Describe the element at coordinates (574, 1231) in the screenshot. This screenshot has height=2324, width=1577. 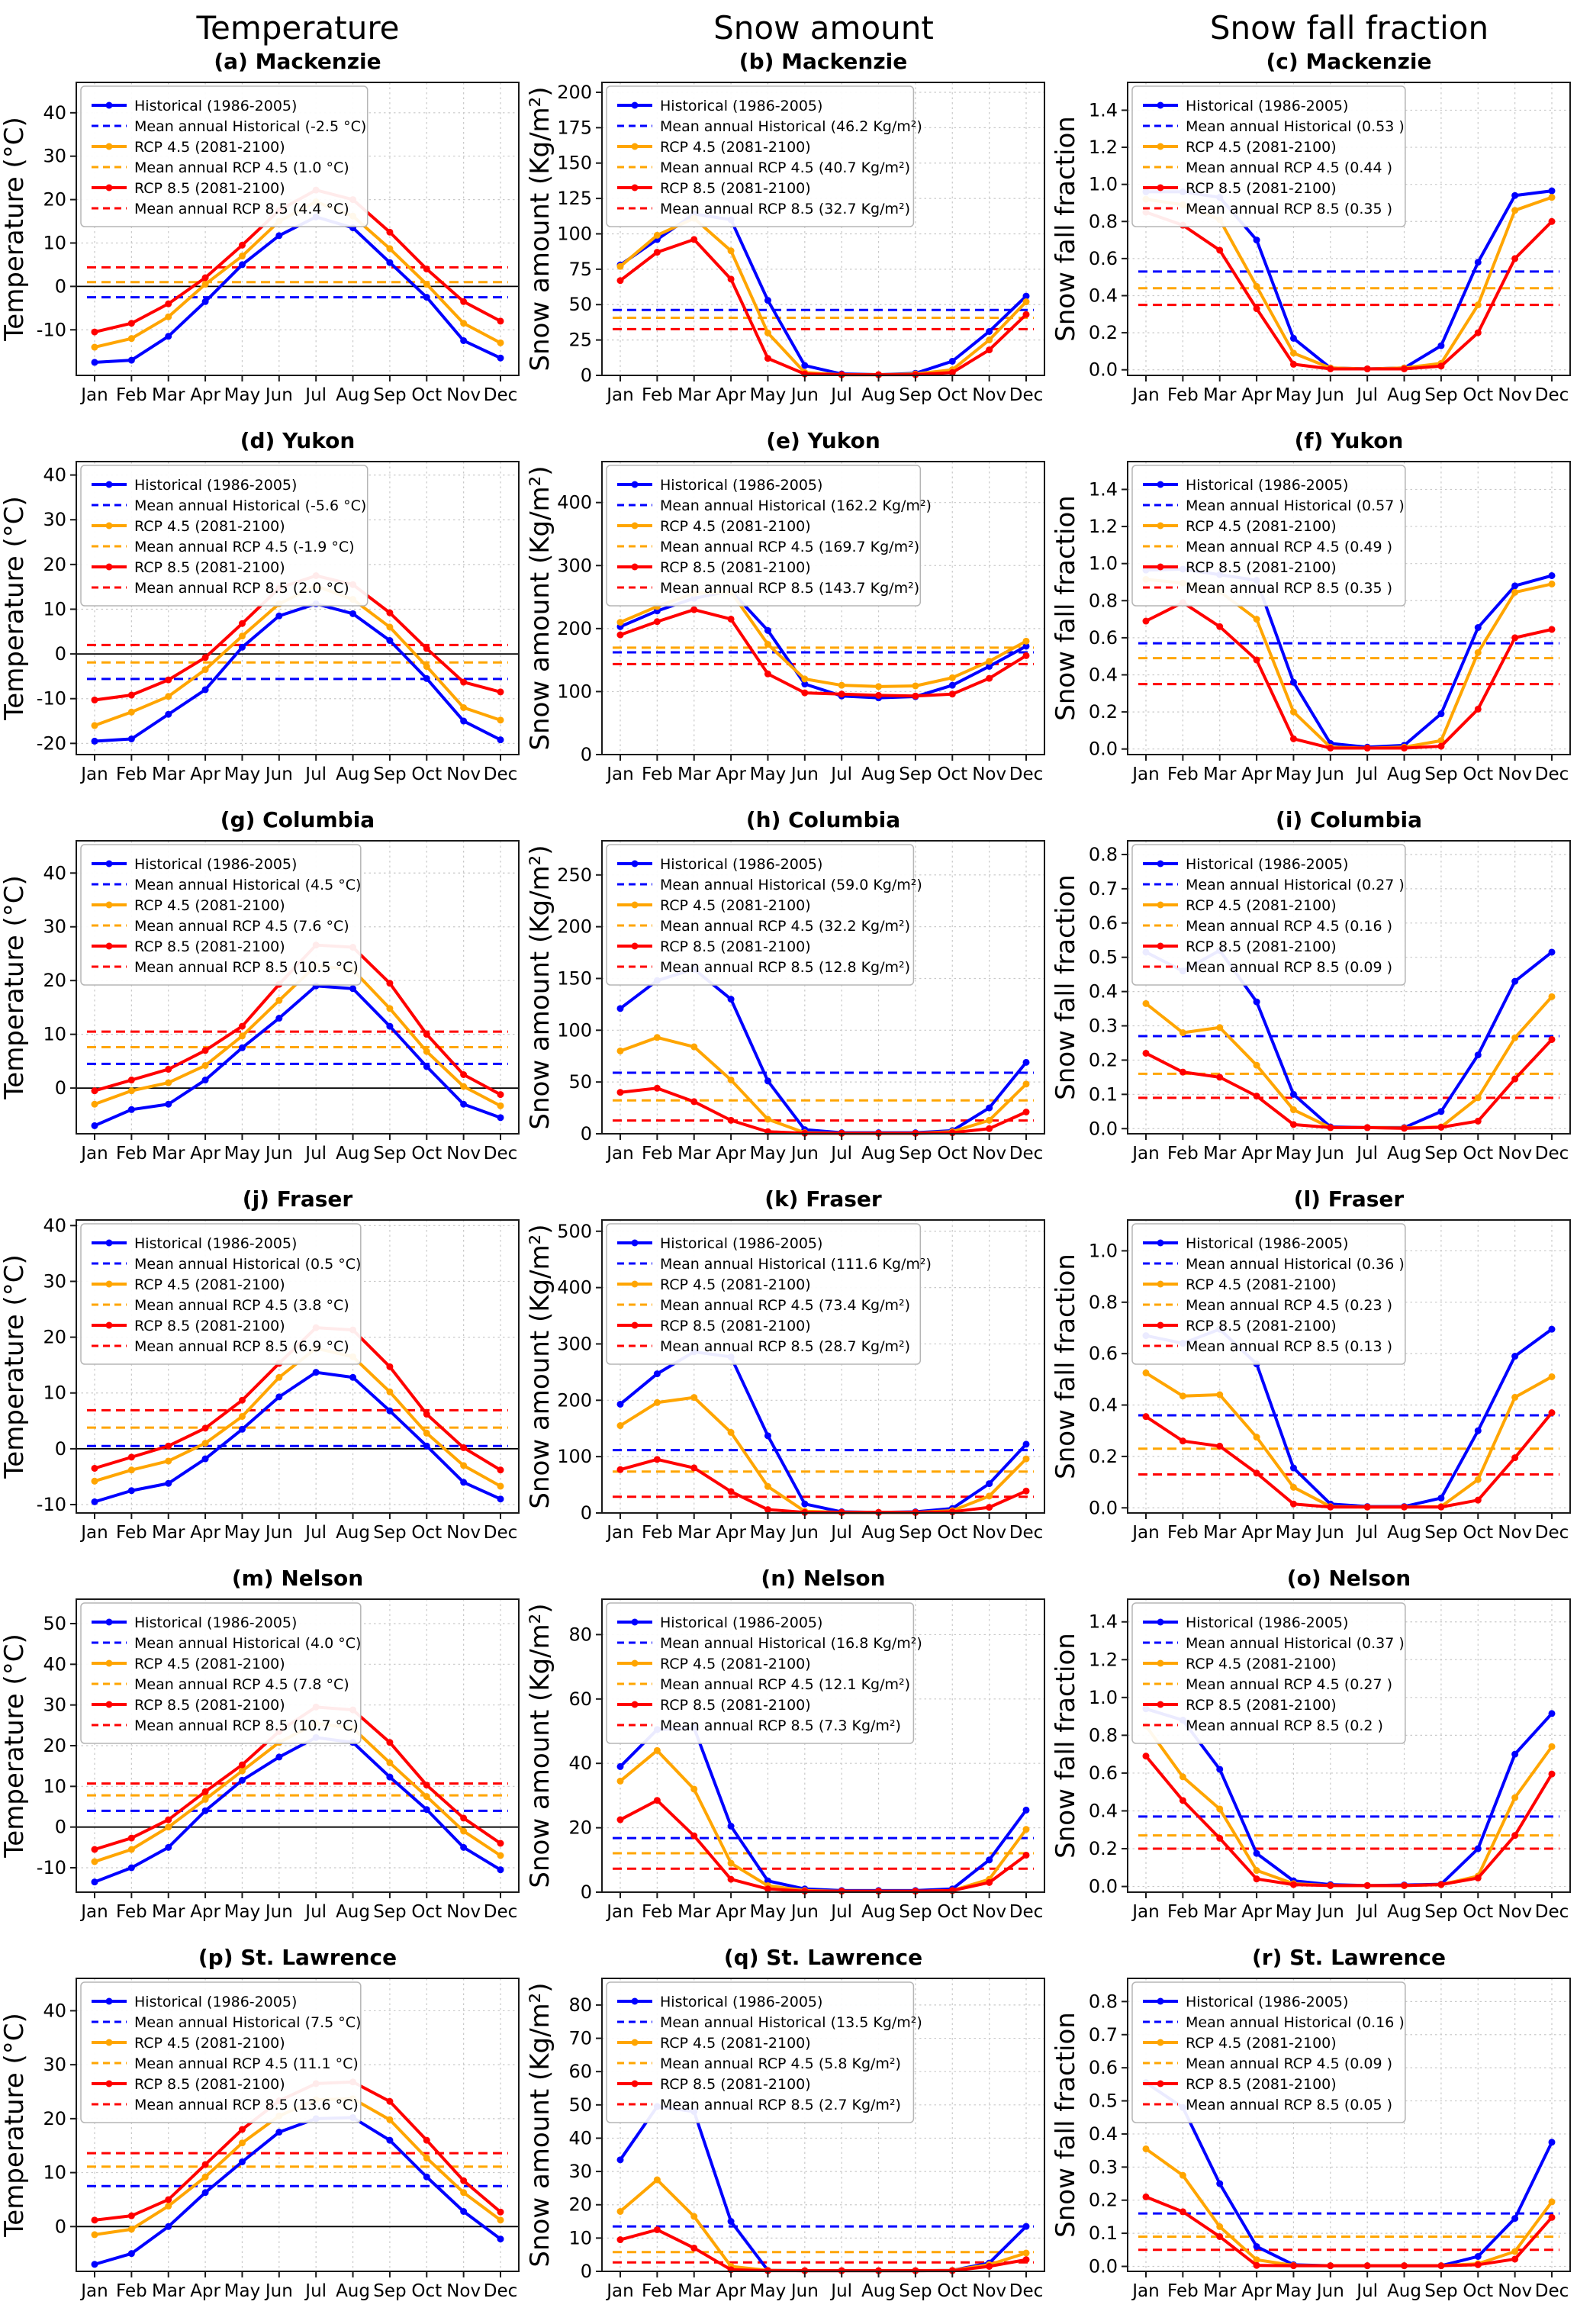
I see `y-tick-label: 500` at that location.